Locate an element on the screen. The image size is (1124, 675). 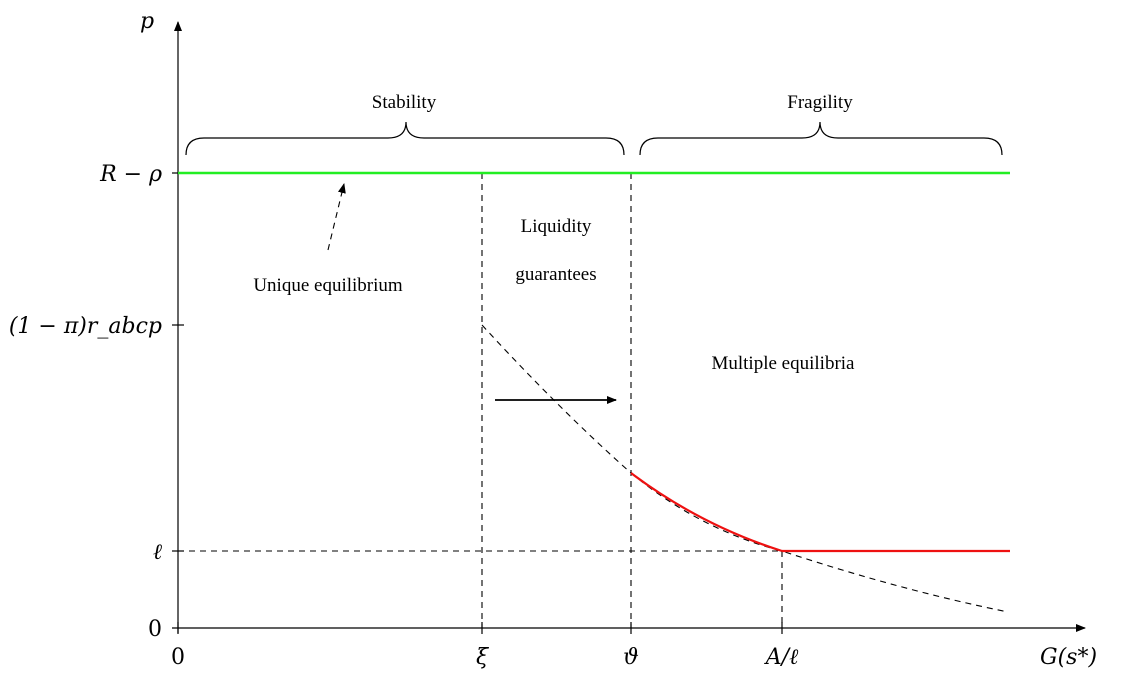
liquidity-label-line2: guarantees is located at coordinates (555, 274).